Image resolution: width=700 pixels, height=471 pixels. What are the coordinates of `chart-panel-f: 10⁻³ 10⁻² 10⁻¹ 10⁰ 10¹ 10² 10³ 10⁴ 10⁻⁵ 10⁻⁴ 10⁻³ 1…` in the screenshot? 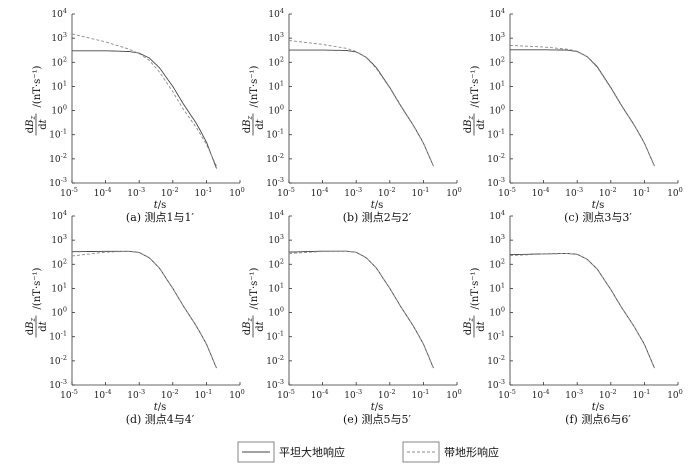 It's located at (573, 317).